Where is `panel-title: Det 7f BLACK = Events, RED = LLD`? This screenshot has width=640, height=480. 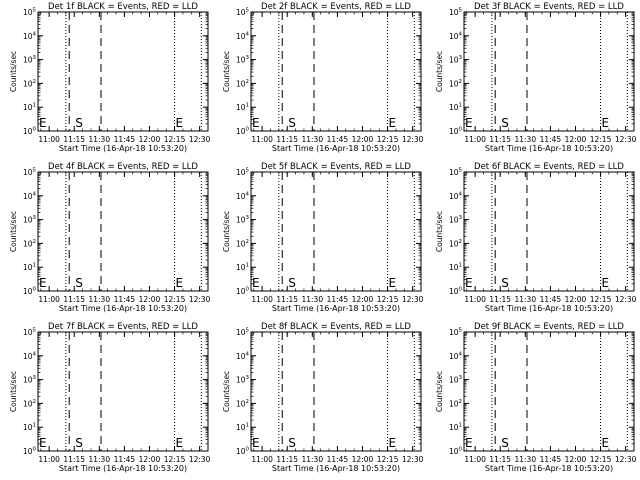
panel-title: Det 7f BLACK = Events, RED = LLD is located at coordinates (123, 327).